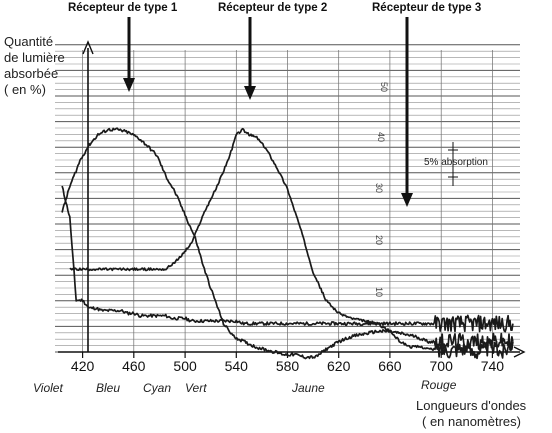  Describe the element at coordinates (426, 8) in the screenshot. I see `receptor-3-label: Récepteur de type 3` at that location.